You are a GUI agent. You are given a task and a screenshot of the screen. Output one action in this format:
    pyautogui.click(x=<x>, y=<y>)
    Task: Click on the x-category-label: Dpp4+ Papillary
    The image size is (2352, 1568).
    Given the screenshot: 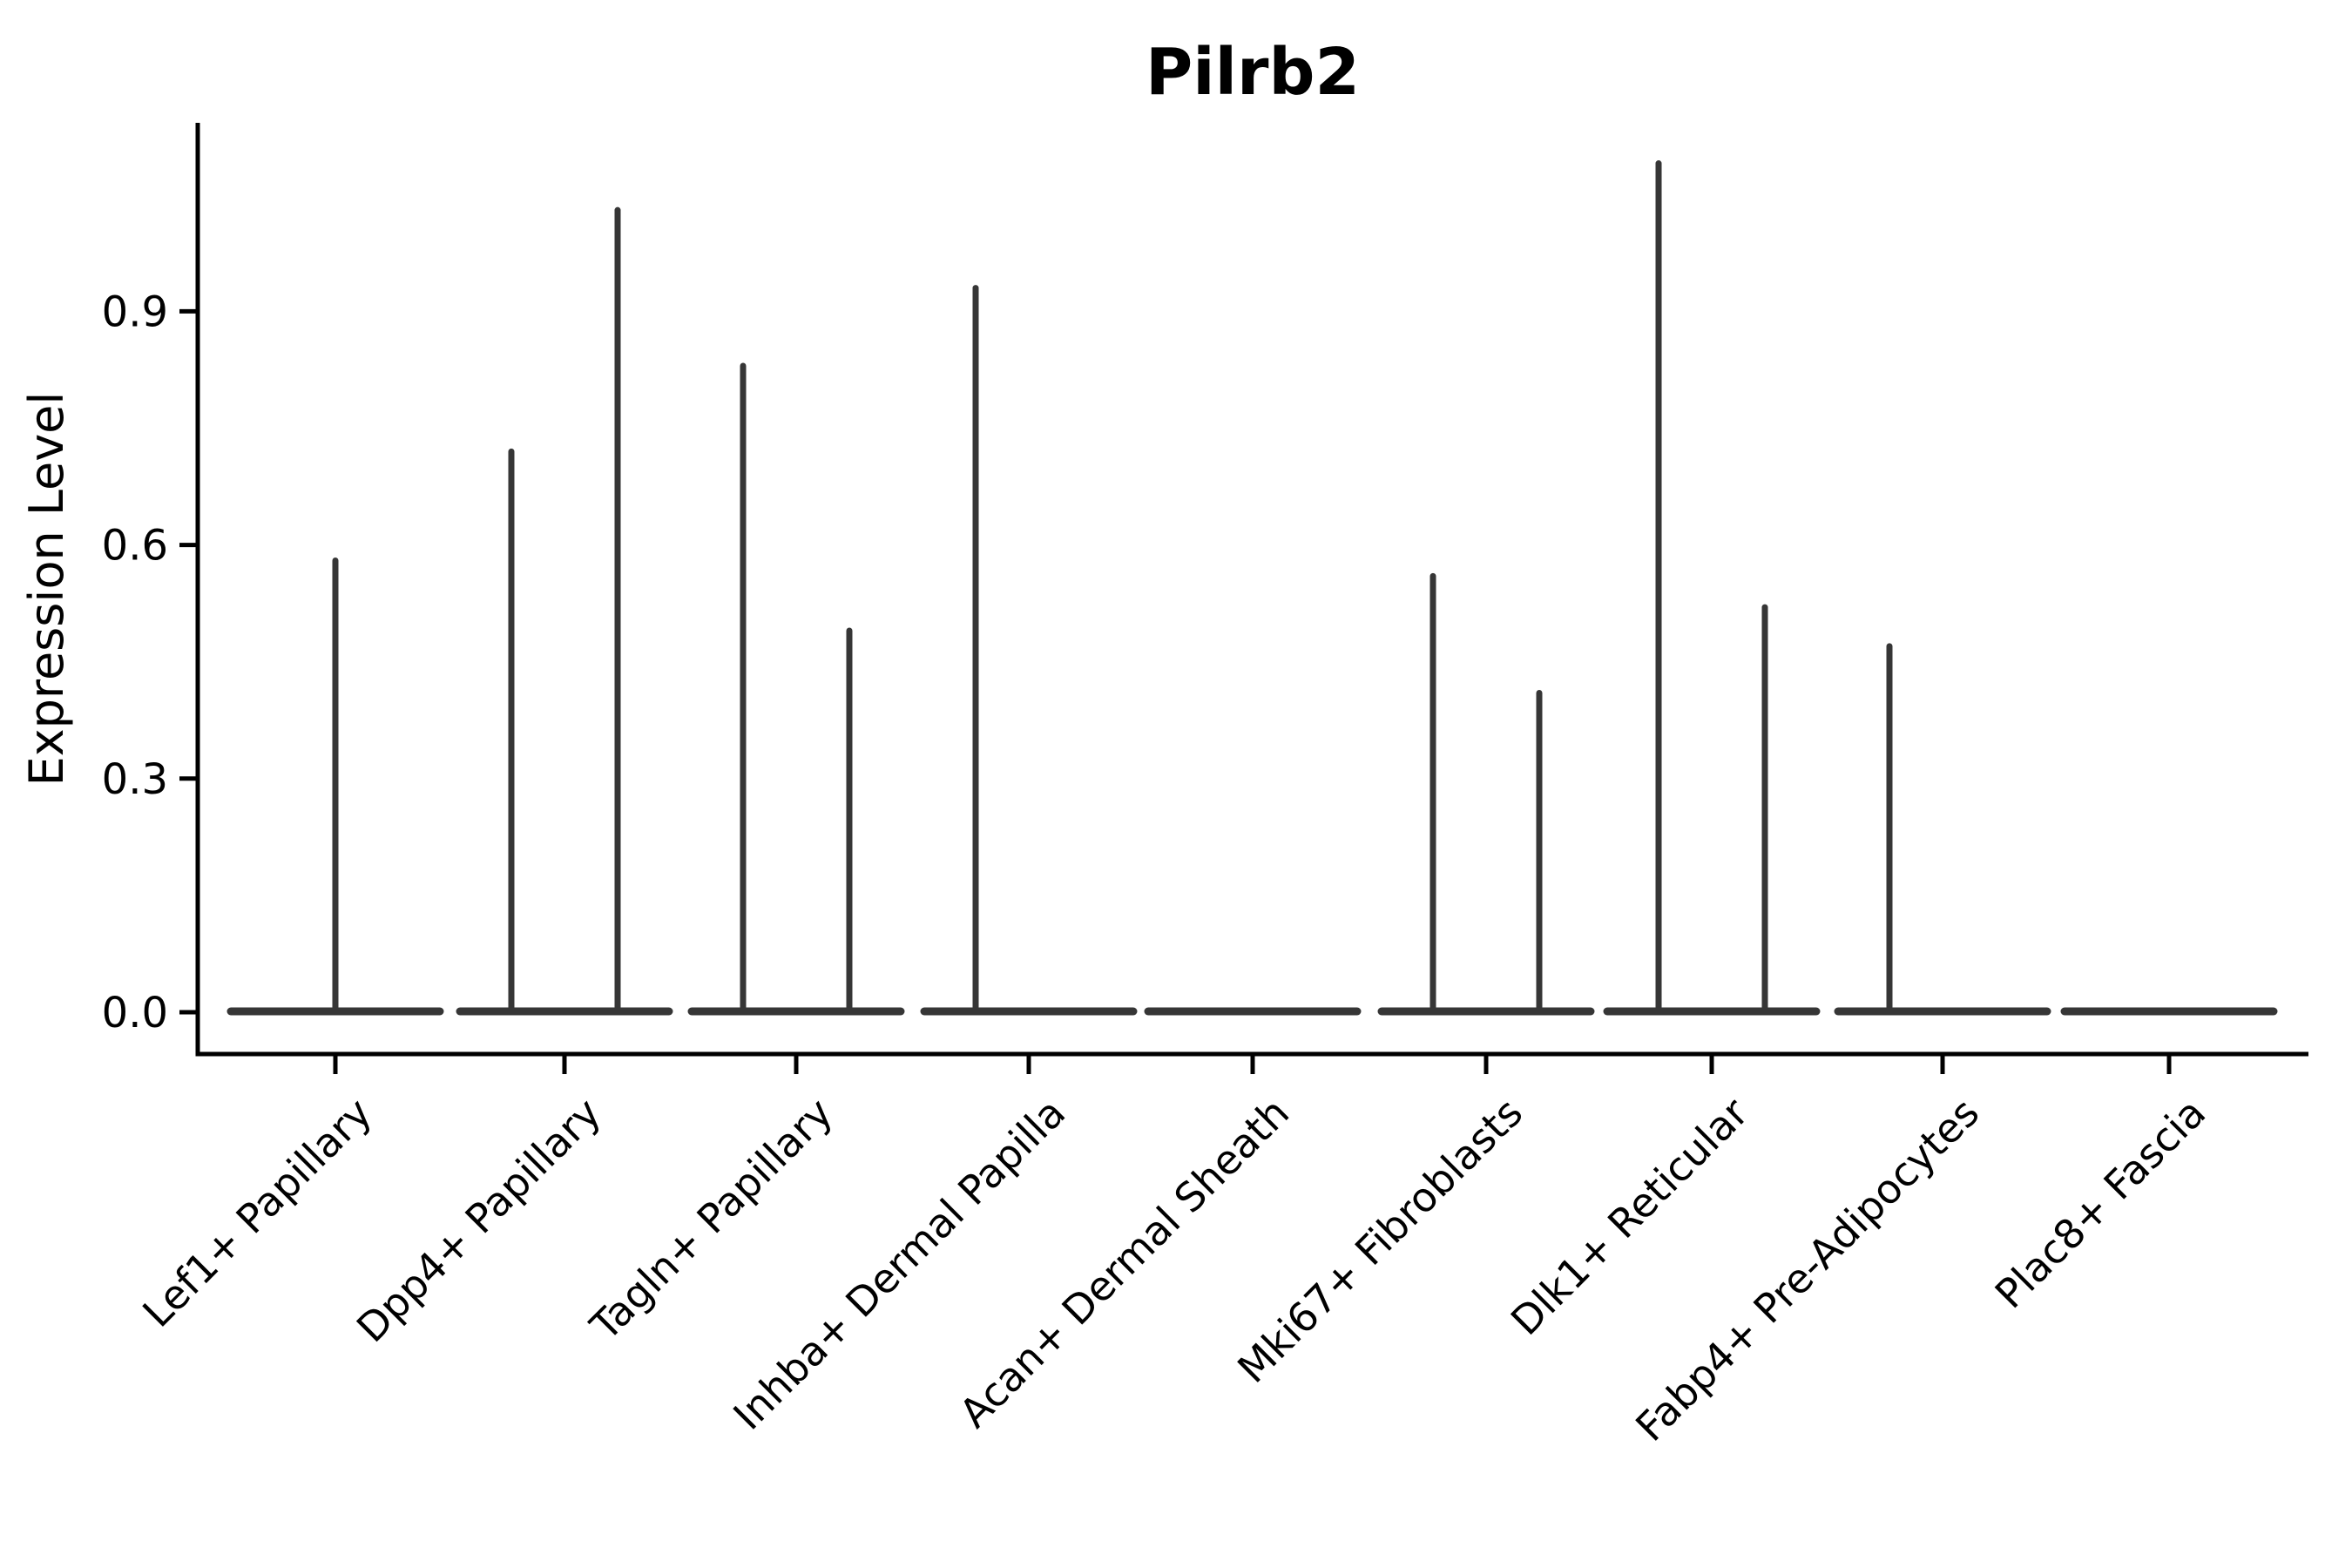 What is the action you would take?
    pyautogui.click(x=479, y=1220)
    